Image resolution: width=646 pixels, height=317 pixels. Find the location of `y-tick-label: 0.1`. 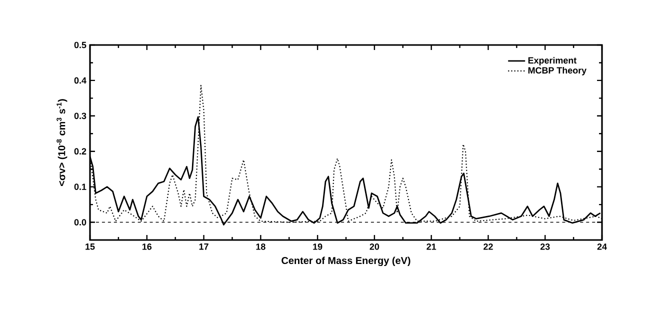

y-tick-label: 0.1 is located at coordinates (80, 187).